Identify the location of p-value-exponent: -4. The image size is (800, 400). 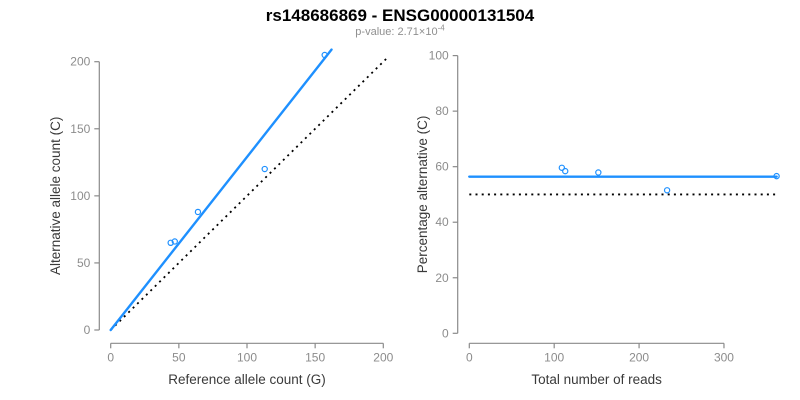
(441, 28).